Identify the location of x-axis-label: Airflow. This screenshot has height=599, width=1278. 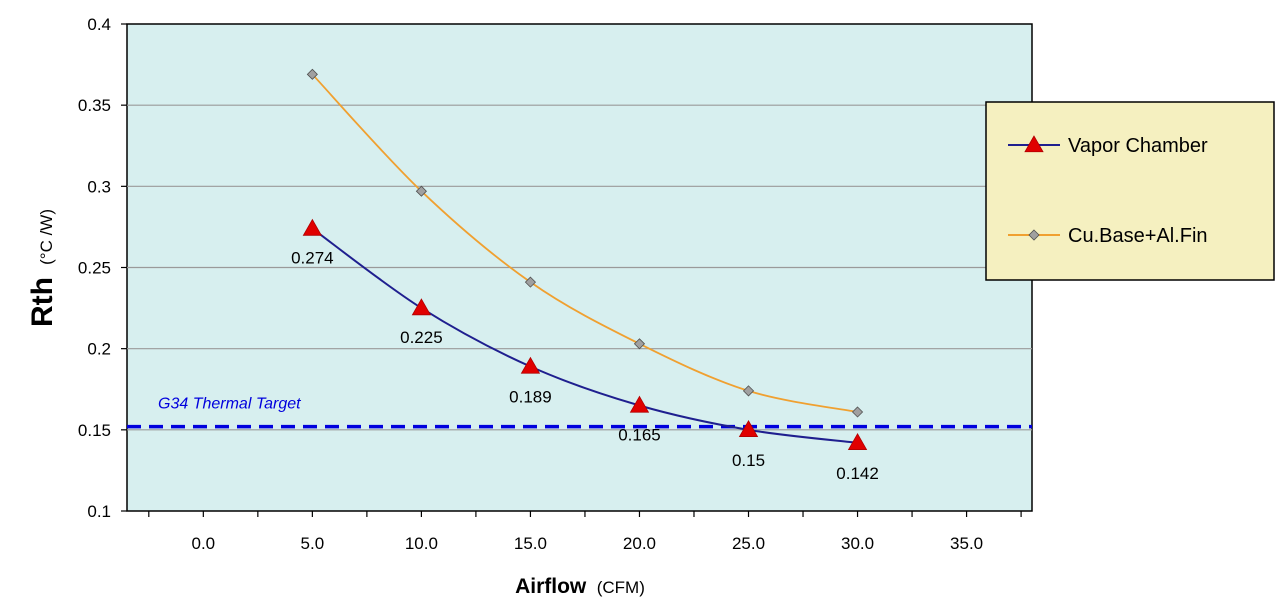
(551, 586).